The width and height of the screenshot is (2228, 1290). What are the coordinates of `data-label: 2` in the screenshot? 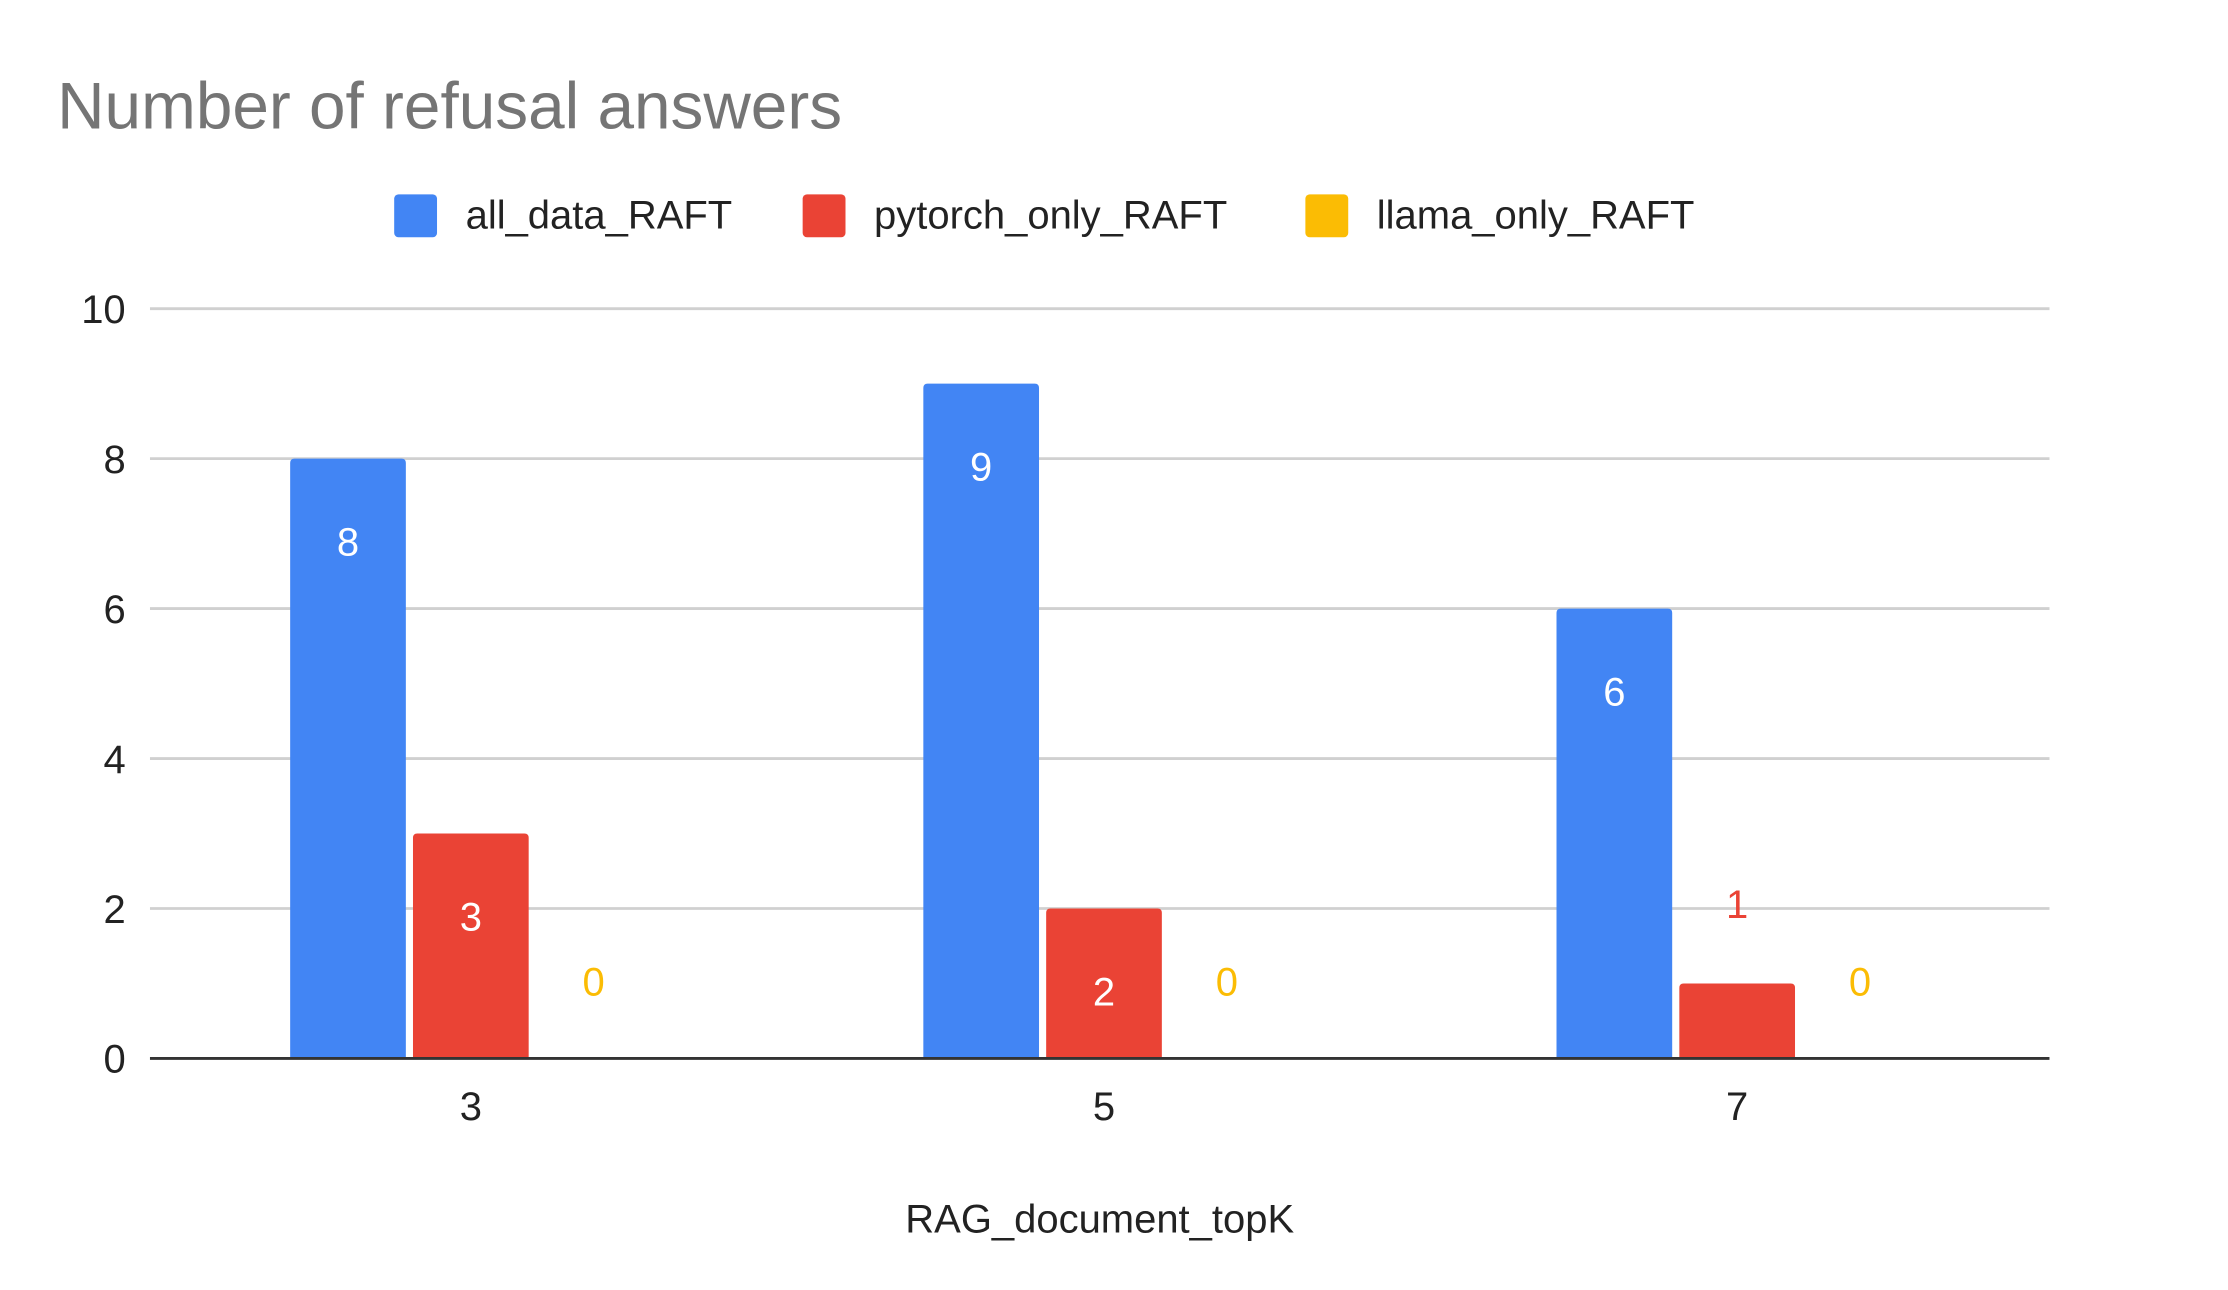 It's located at (1104, 993).